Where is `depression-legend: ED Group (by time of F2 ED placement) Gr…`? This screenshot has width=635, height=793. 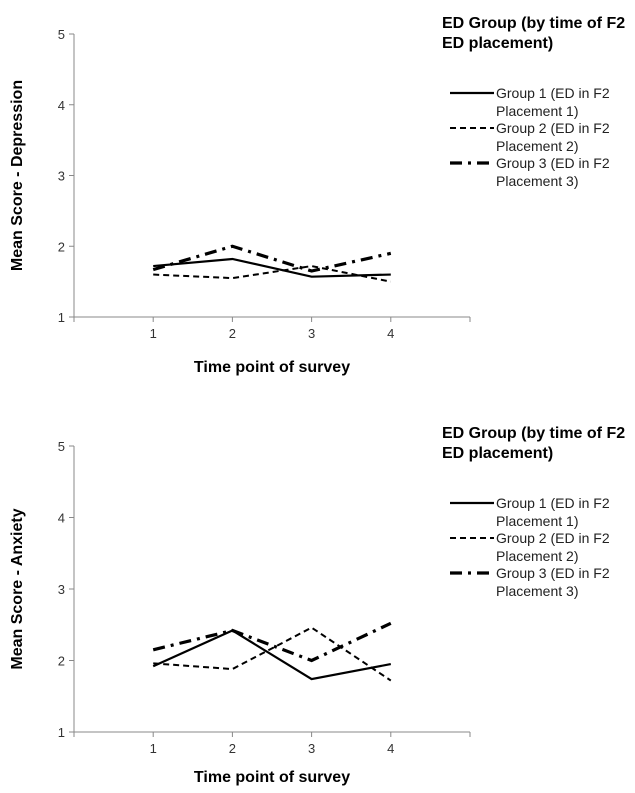
depression-legend: ED Group (by time of F2 ED placement) Gr… is located at coordinates (538, 101).